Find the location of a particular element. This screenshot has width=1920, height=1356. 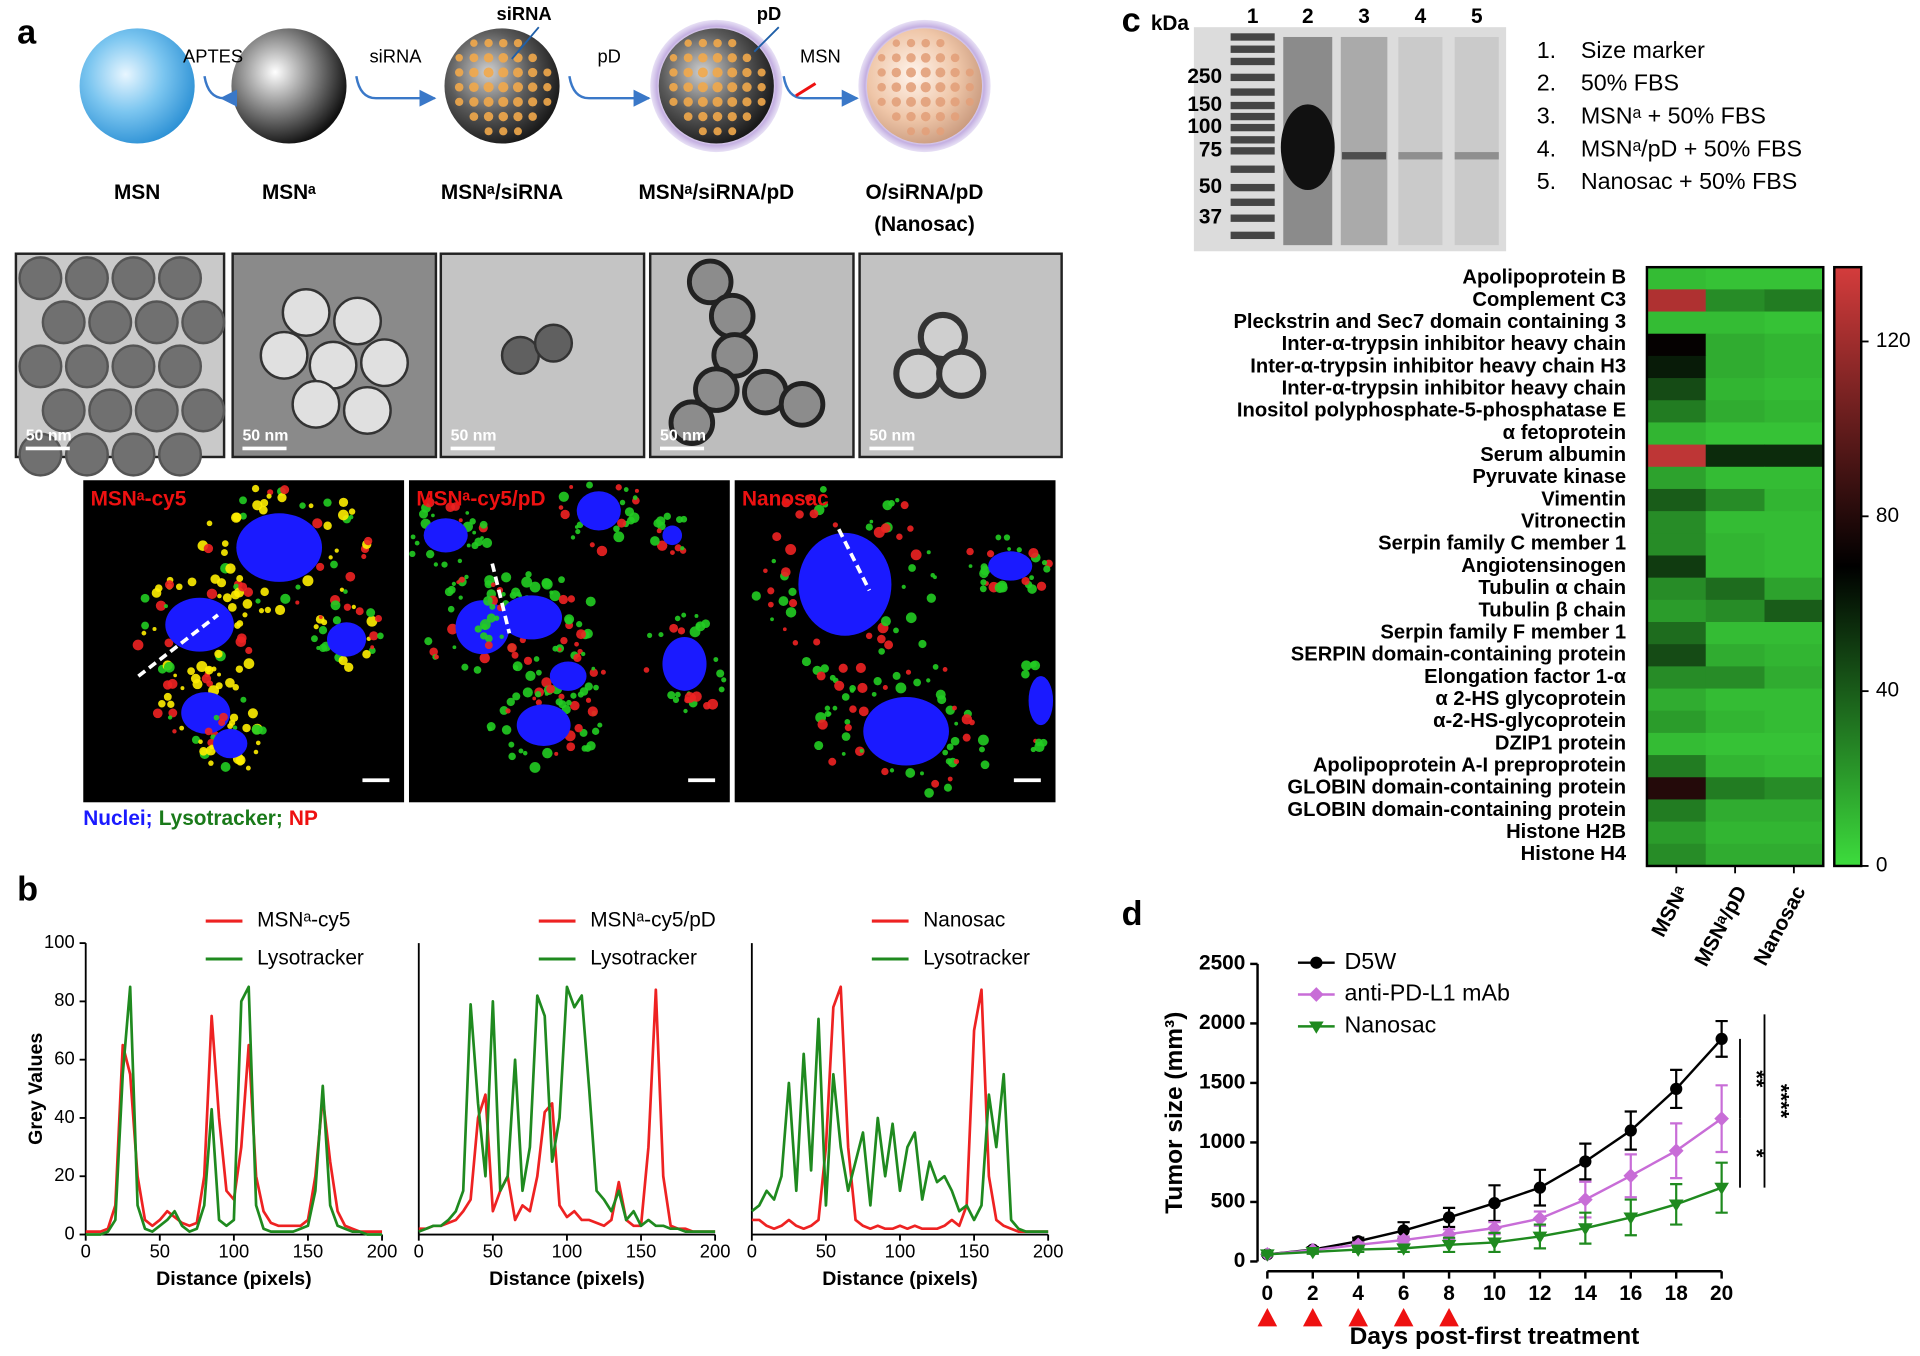

data-point is located at coordinates (1358, 1250).